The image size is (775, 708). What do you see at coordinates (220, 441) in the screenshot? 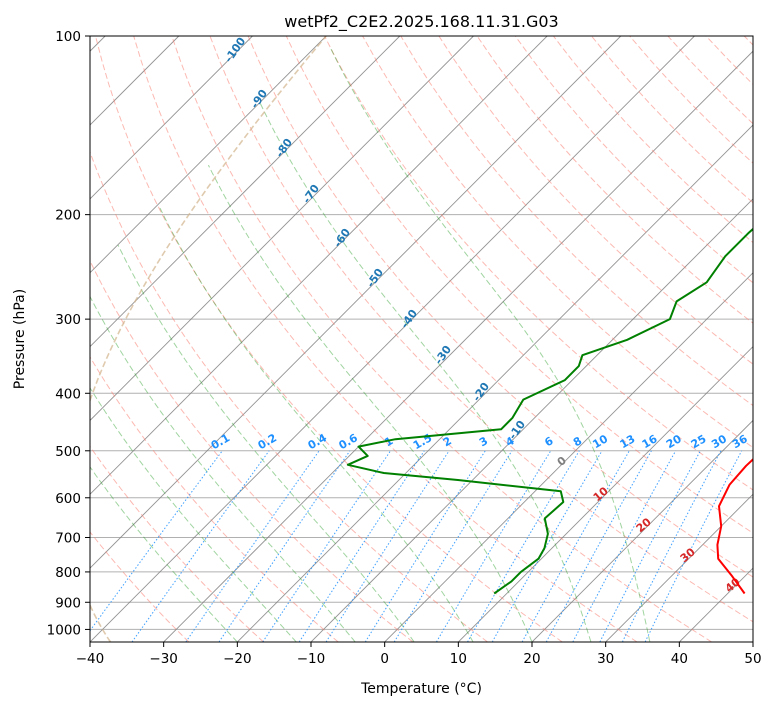
I see `mixing-ratio-label: 0.1` at bounding box center [220, 441].